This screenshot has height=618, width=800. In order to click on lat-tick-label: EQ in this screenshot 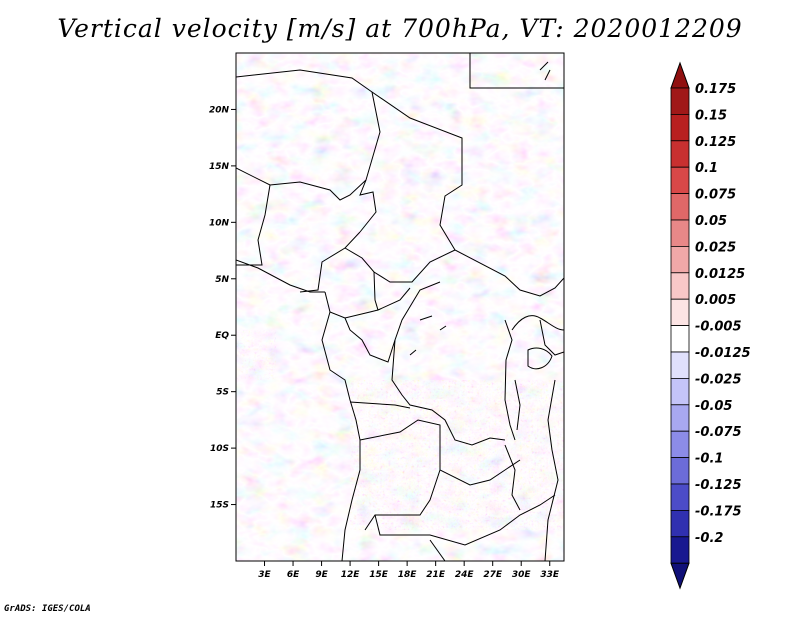, I will do `click(222, 336)`.